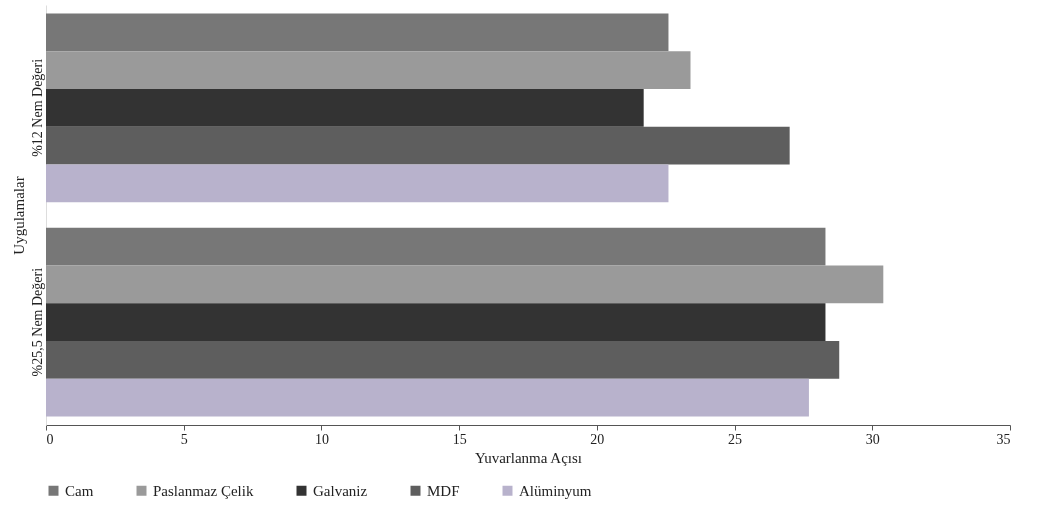  I want to click on x-tick-label: 30, so click(872, 439).